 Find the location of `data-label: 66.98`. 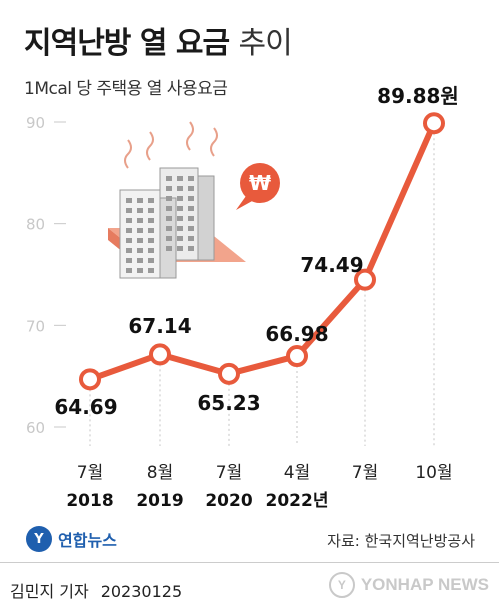

data-label: 66.98 is located at coordinates (296, 334).